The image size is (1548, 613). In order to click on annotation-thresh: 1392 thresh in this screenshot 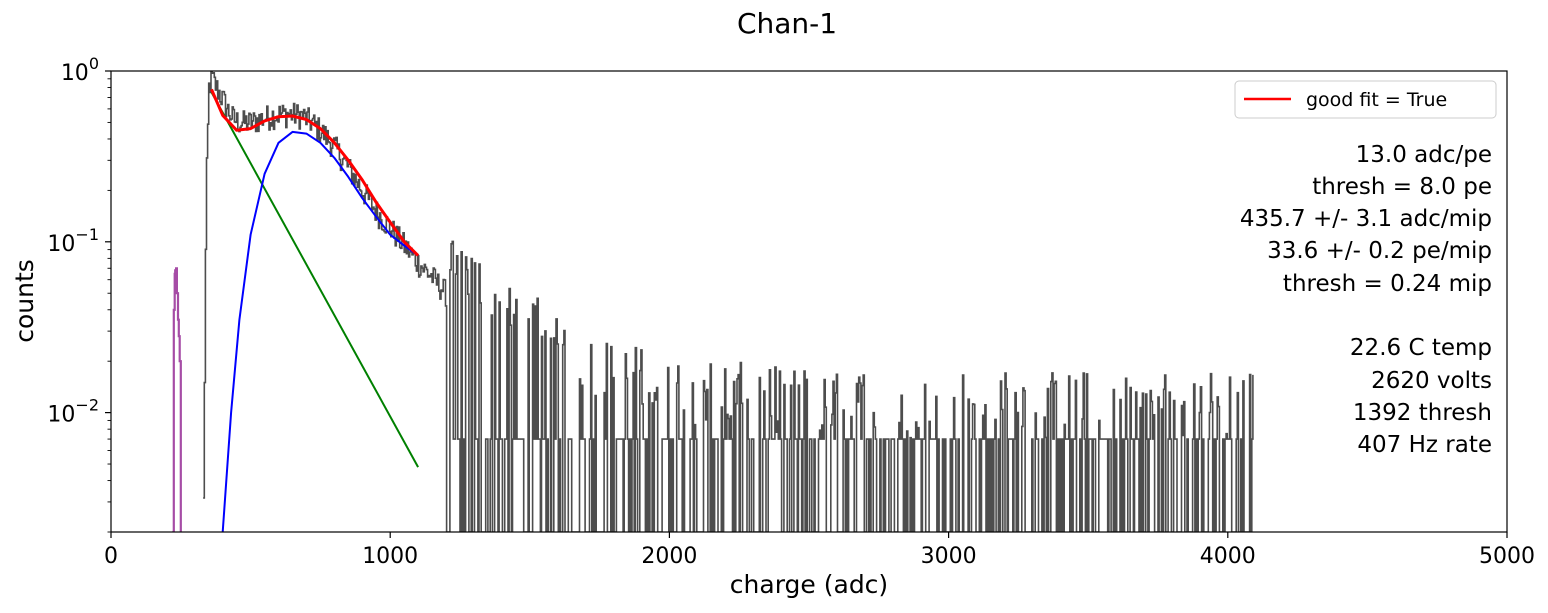, I will do `click(1422, 413)`.